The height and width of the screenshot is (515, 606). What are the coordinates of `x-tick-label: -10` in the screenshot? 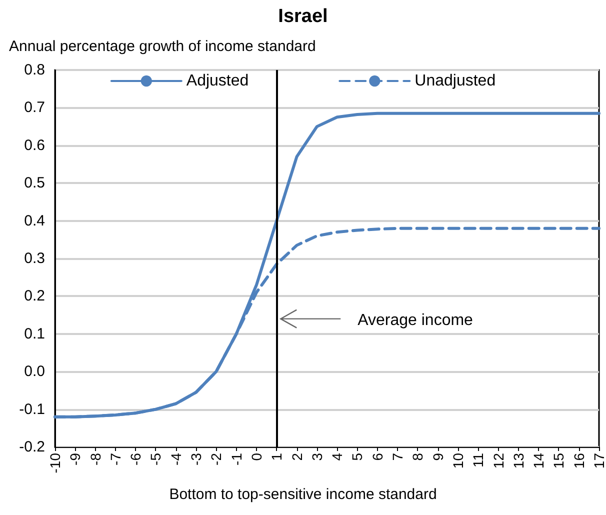 It's located at (55, 463).